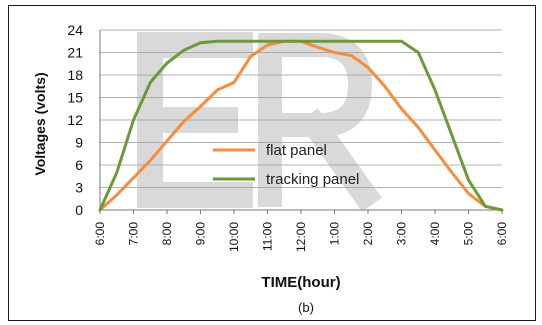  I want to click on x-tick-label-12: 6:00, so click(502, 234).